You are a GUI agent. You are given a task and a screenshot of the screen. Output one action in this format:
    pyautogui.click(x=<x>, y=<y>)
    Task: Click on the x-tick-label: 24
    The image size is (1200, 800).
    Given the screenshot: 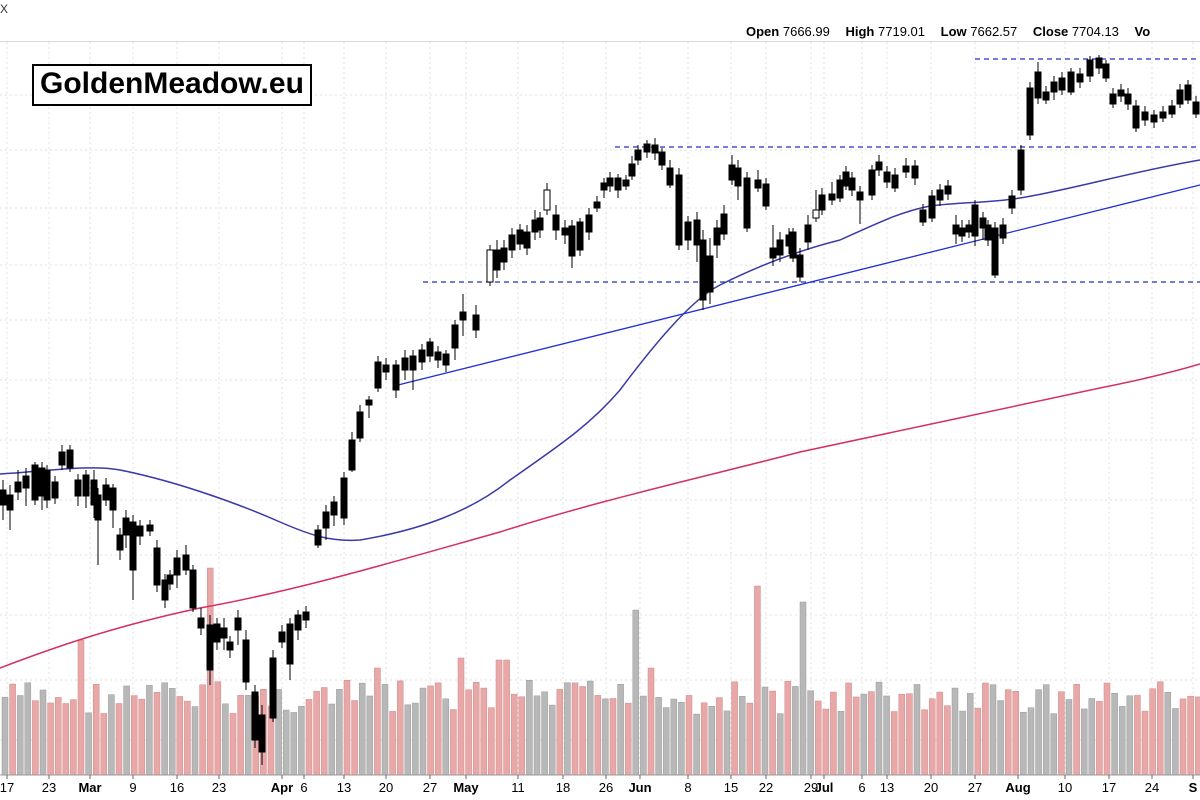 What is the action you would take?
    pyautogui.click(x=1152, y=787)
    